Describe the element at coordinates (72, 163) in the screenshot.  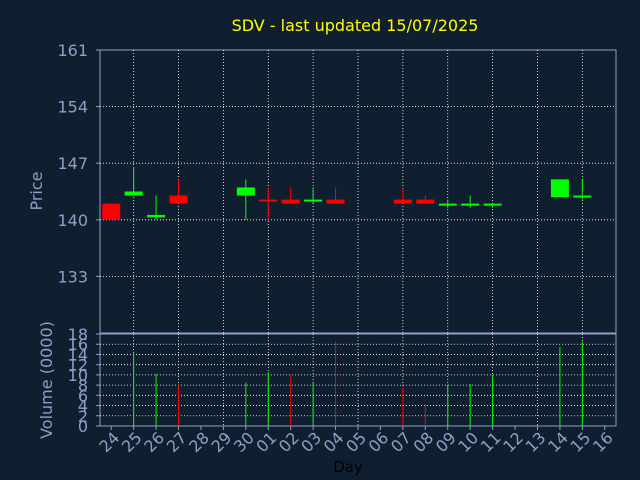
I see `price-tick-label: 147` at that location.